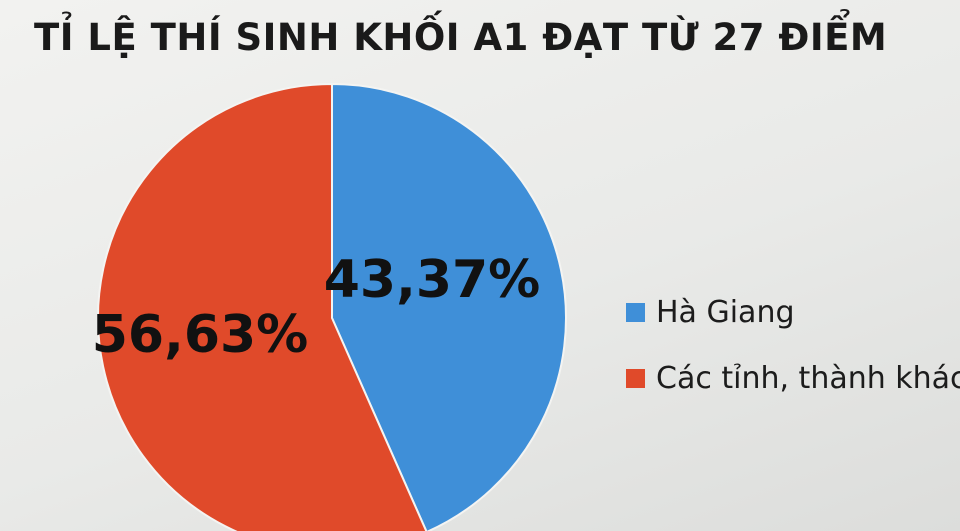  Describe the element at coordinates (461, 37) in the screenshot. I see `chart-title: TỈ LỆ THÍ SINH KHỐI A1 ĐẠT TỪ 27 ĐIỂM` at that location.